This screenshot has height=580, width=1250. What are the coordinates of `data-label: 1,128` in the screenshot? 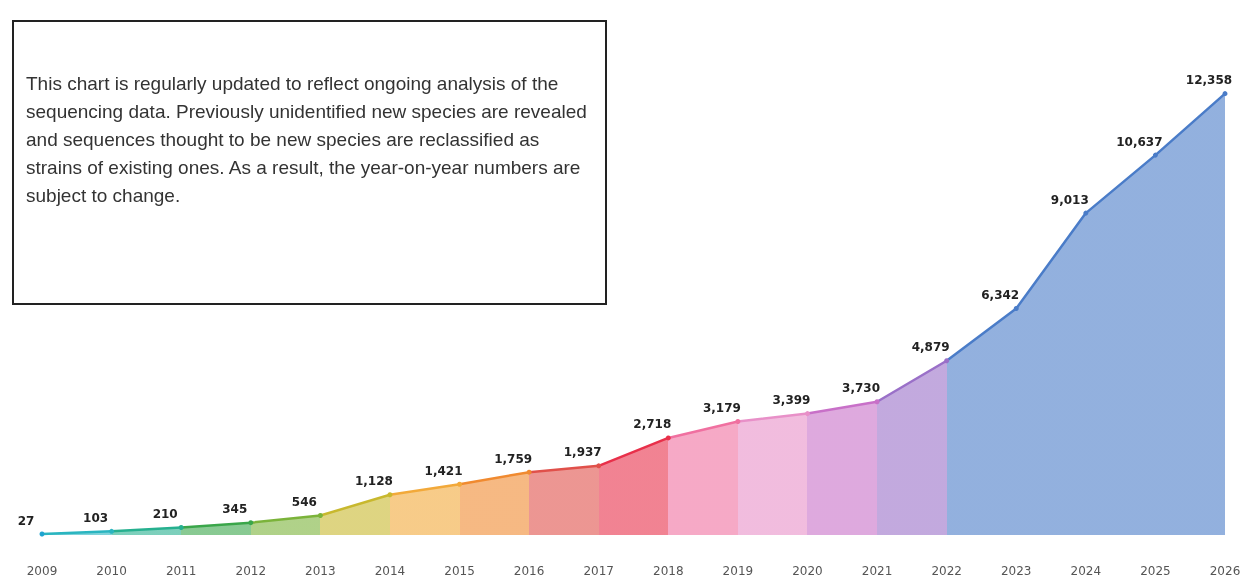 It's located at (373, 481).